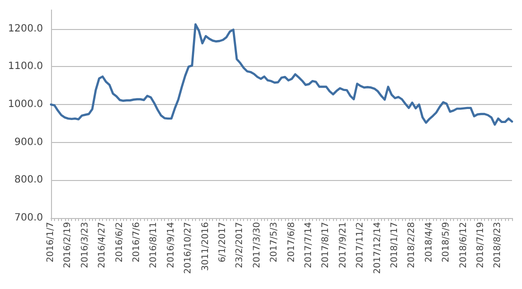 This screenshot has width=522, height=289. Describe the element at coordinates (481, 245) in the screenshot. I see `x-tick-label: 2018/7/19` at that location.